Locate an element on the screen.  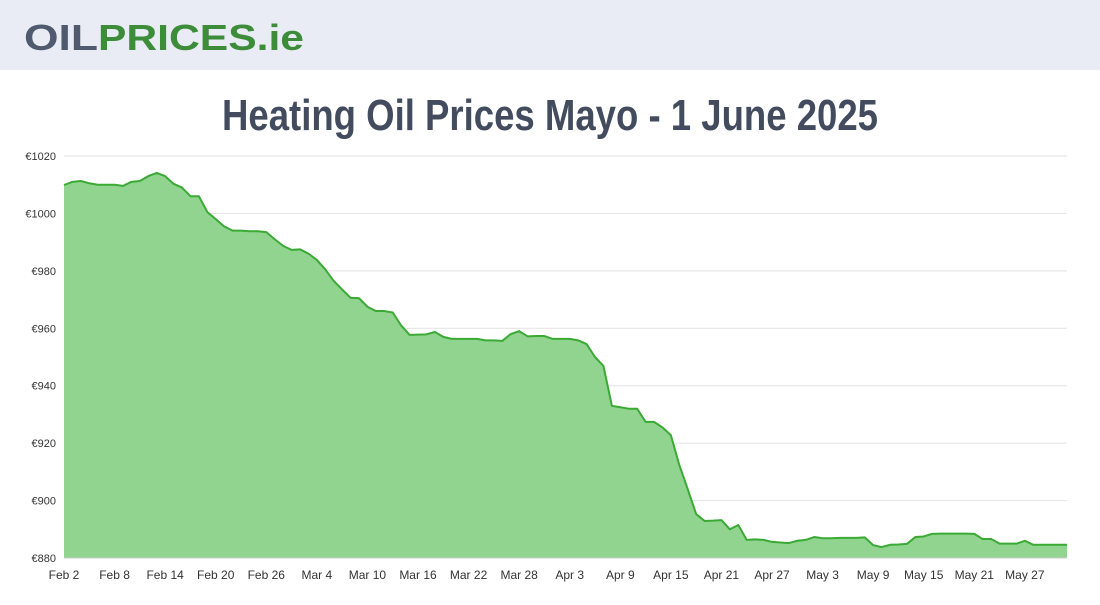
x-tick-label: Feb 8 is located at coordinates (114, 575).